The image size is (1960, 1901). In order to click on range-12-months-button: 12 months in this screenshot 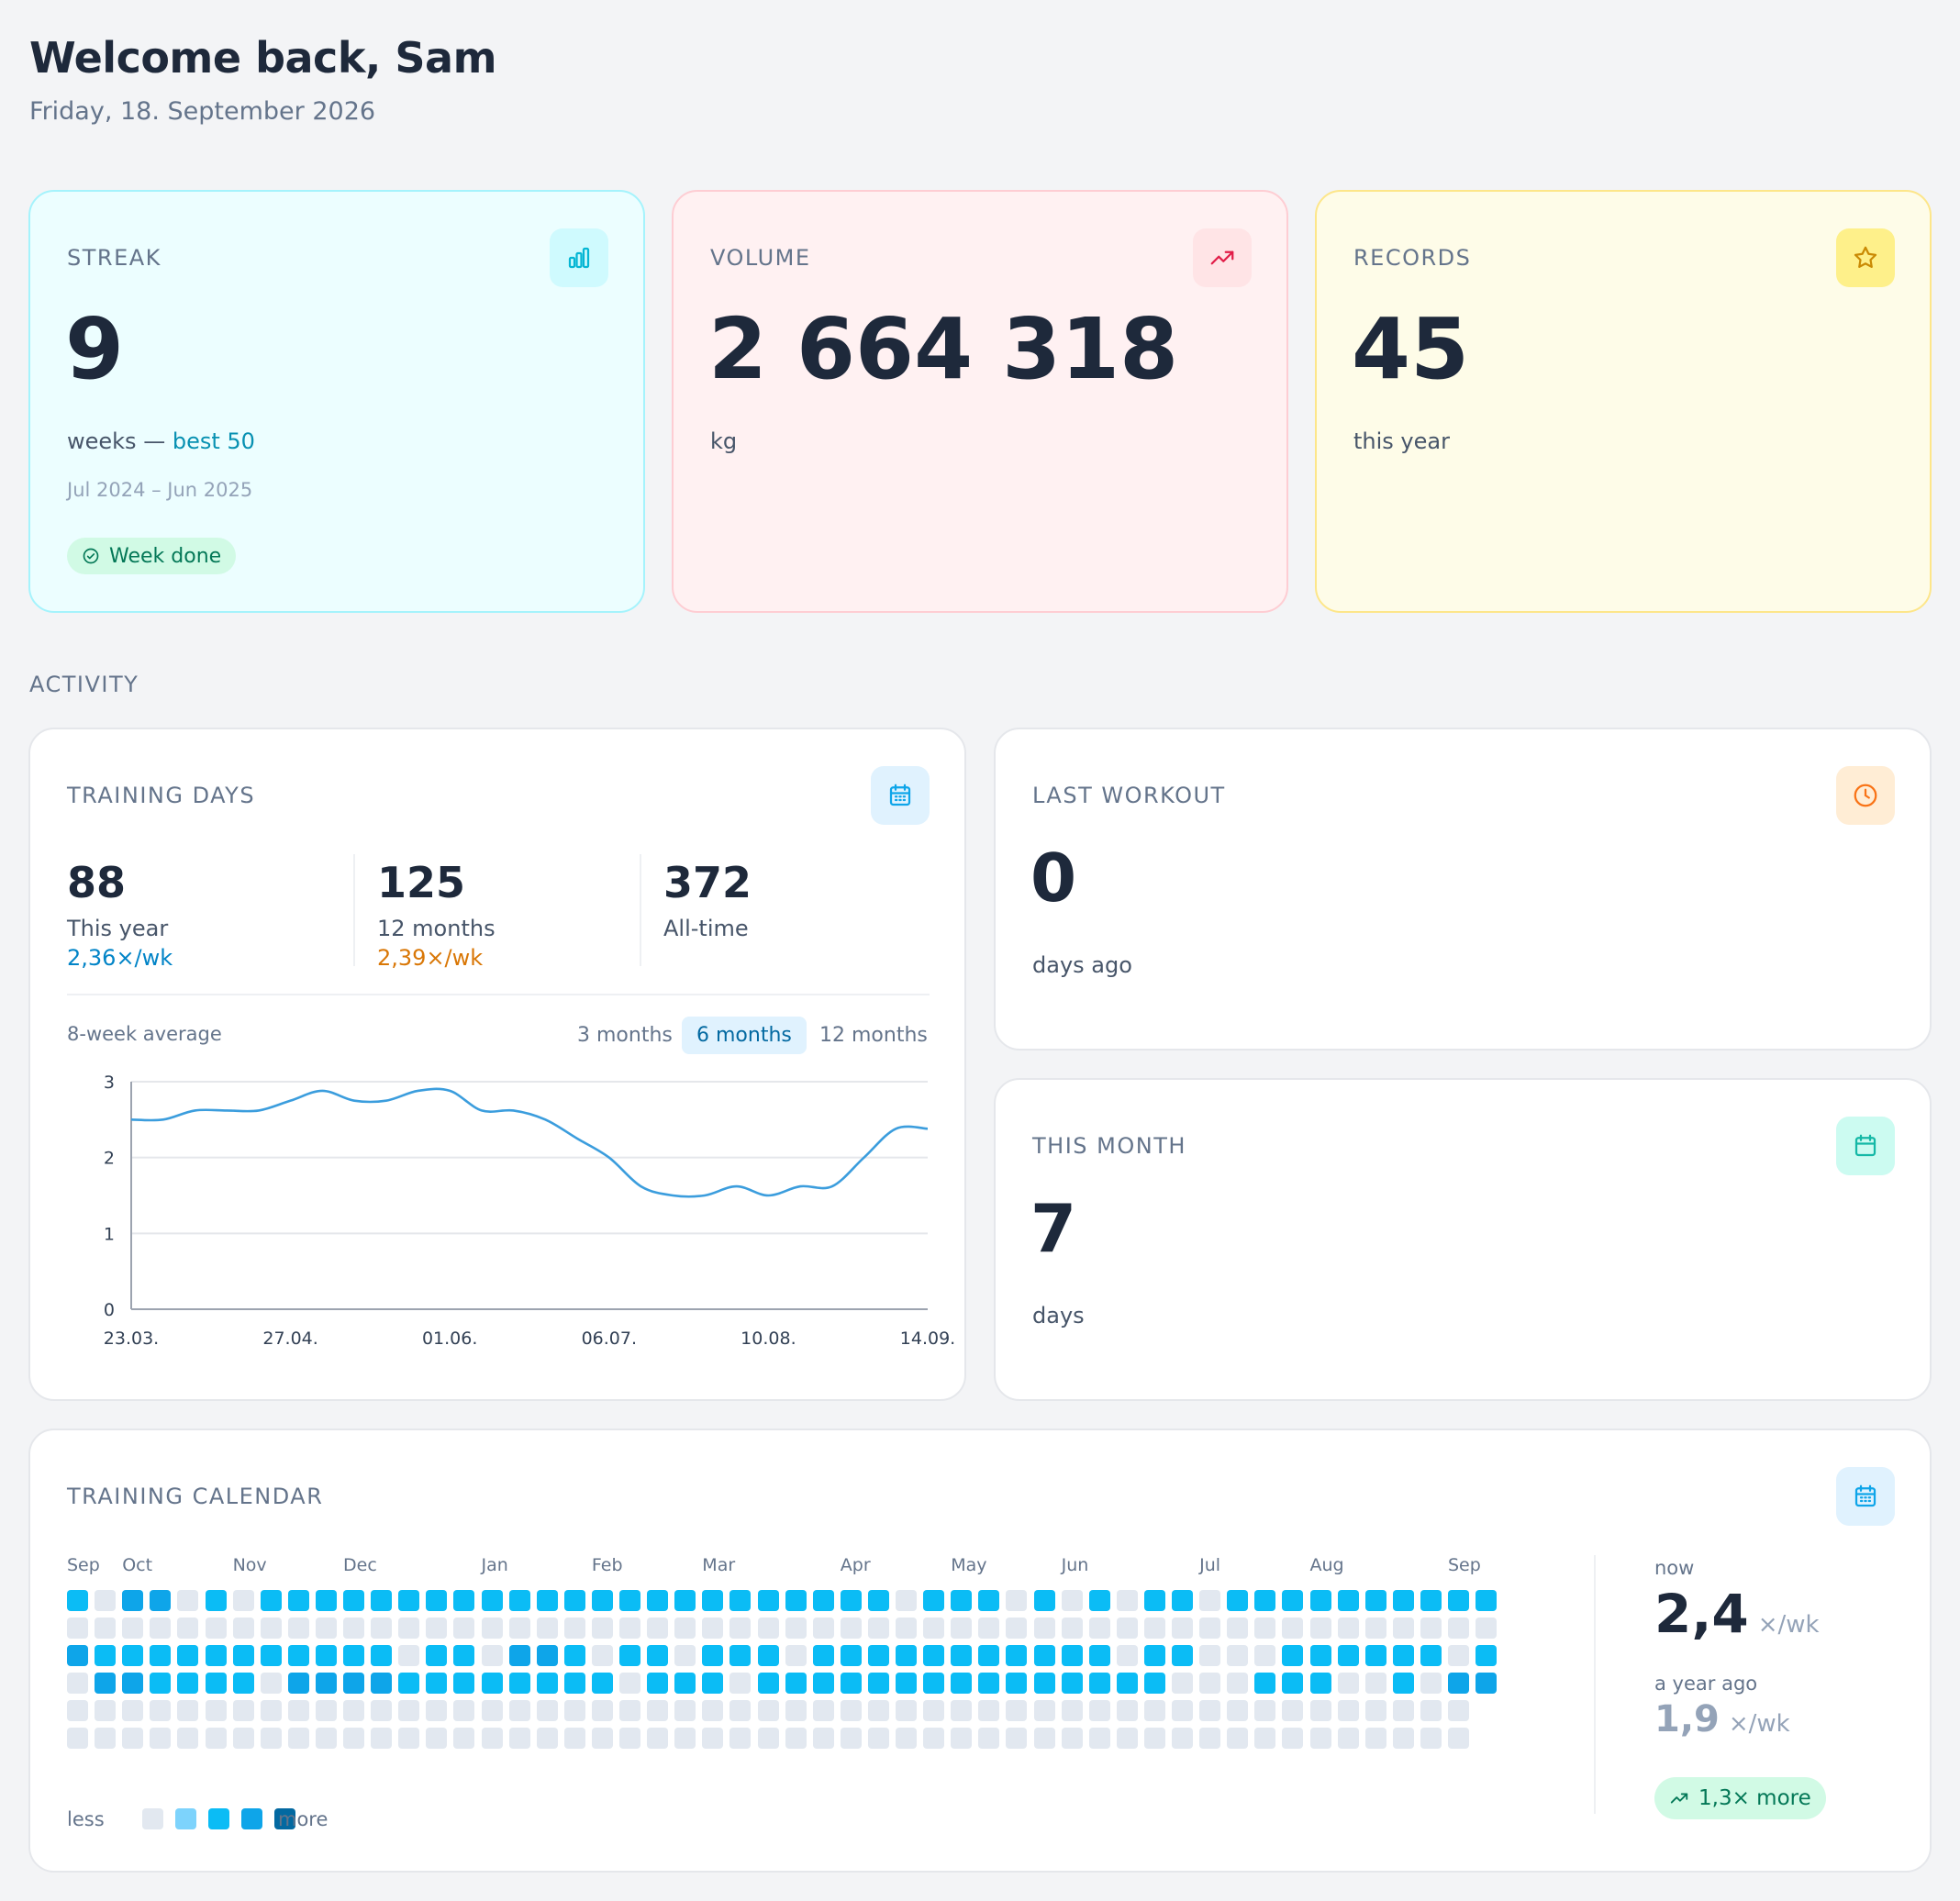, I will do `click(873, 1035)`.